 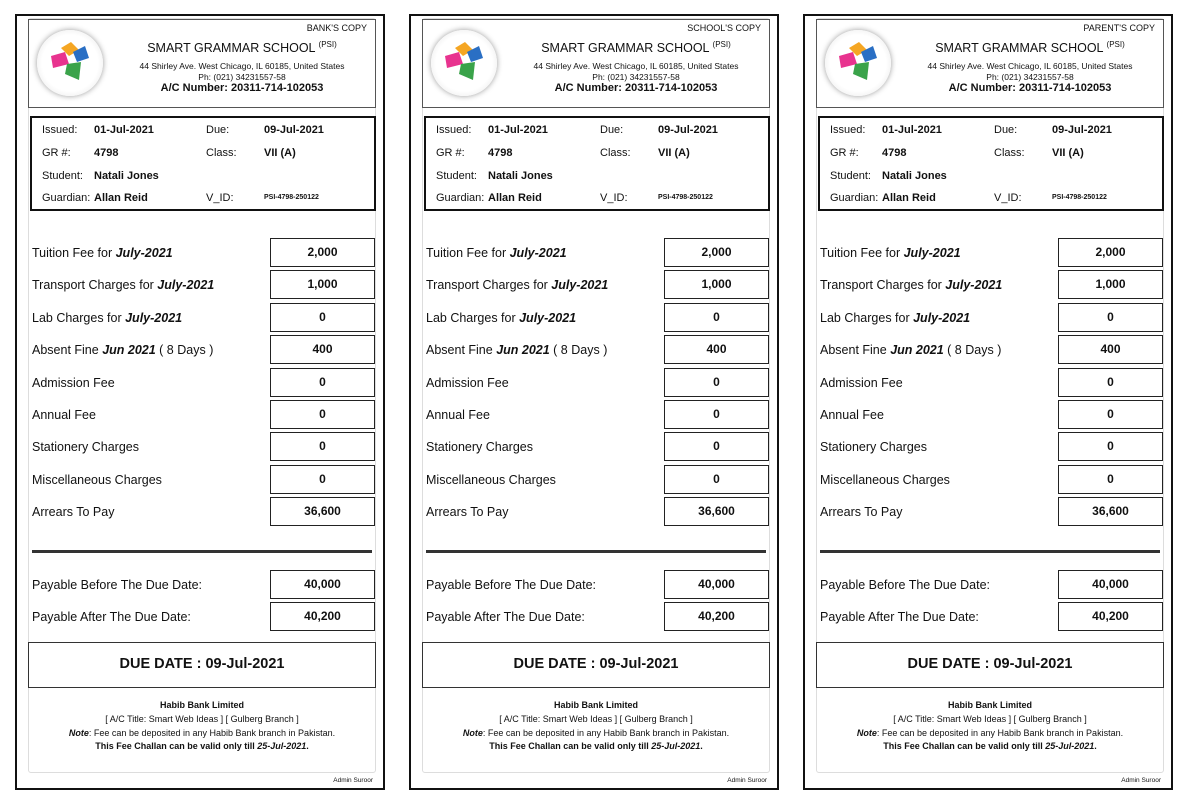 I want to click on voucher-id: PSI-4798-250122, so click(x=685, y=197).